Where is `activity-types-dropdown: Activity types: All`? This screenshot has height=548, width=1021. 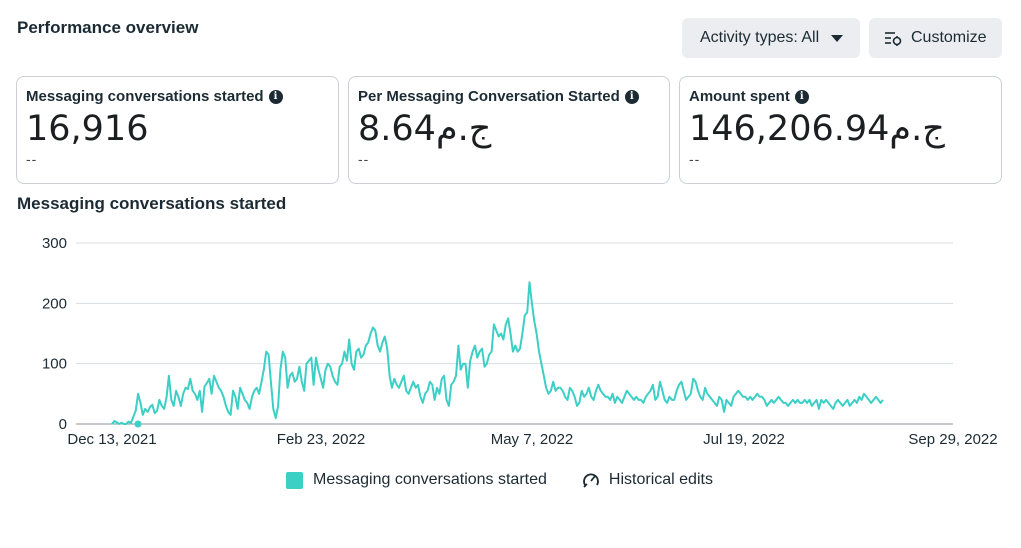
activity-types-dropdown: Activity types: All is located at coordinates (771, 38).